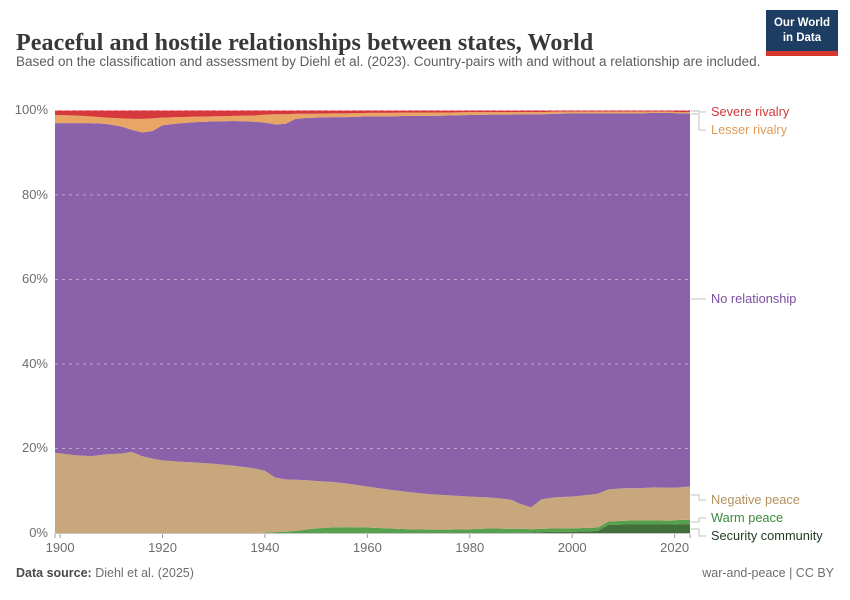 The height and width of the screenshot is (600, 850). I want to click on y-axis-label-40pct: 40%, so click(34, 363).